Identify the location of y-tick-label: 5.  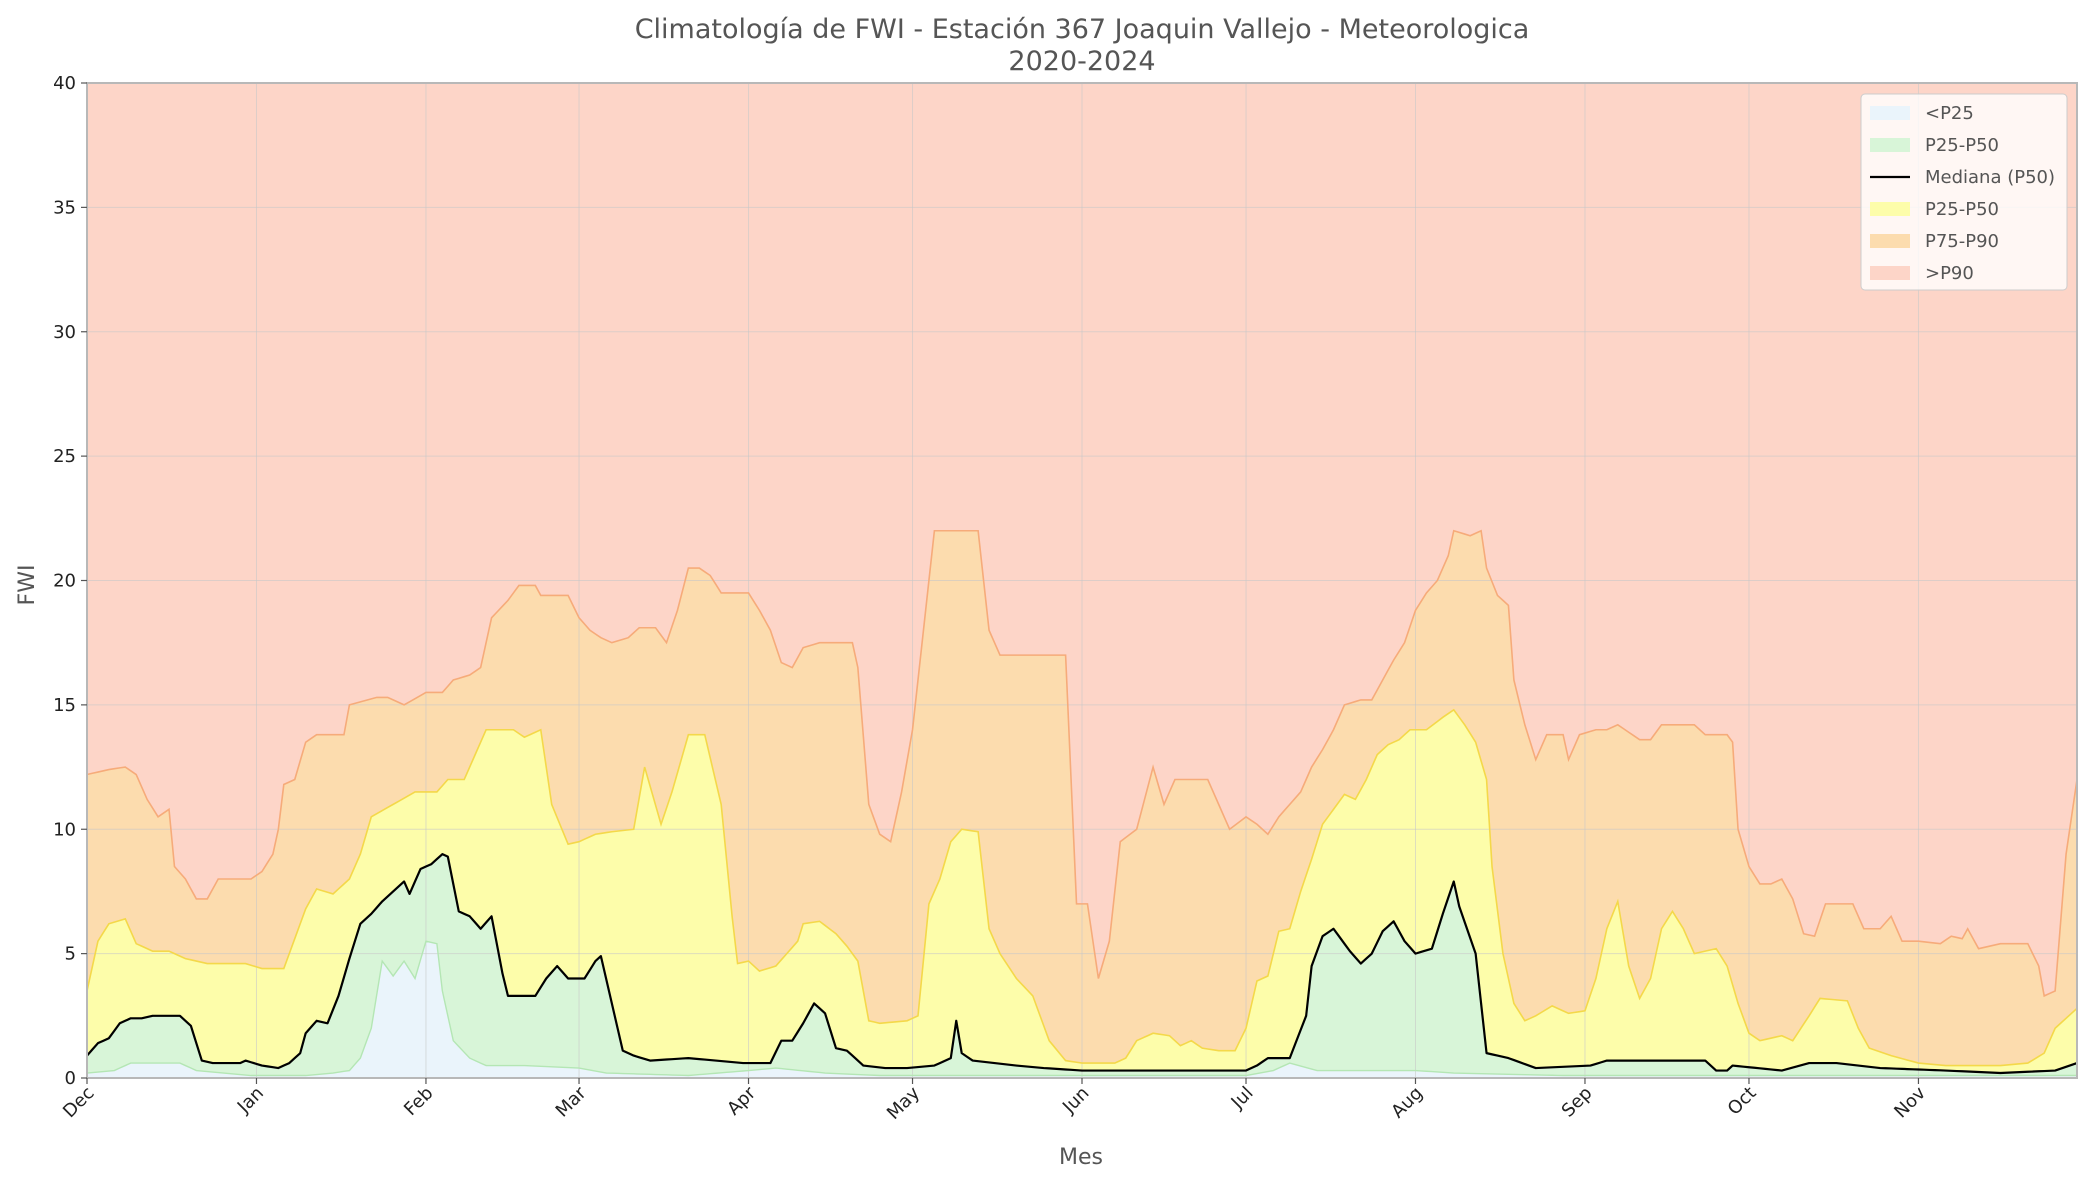
(70, 954).